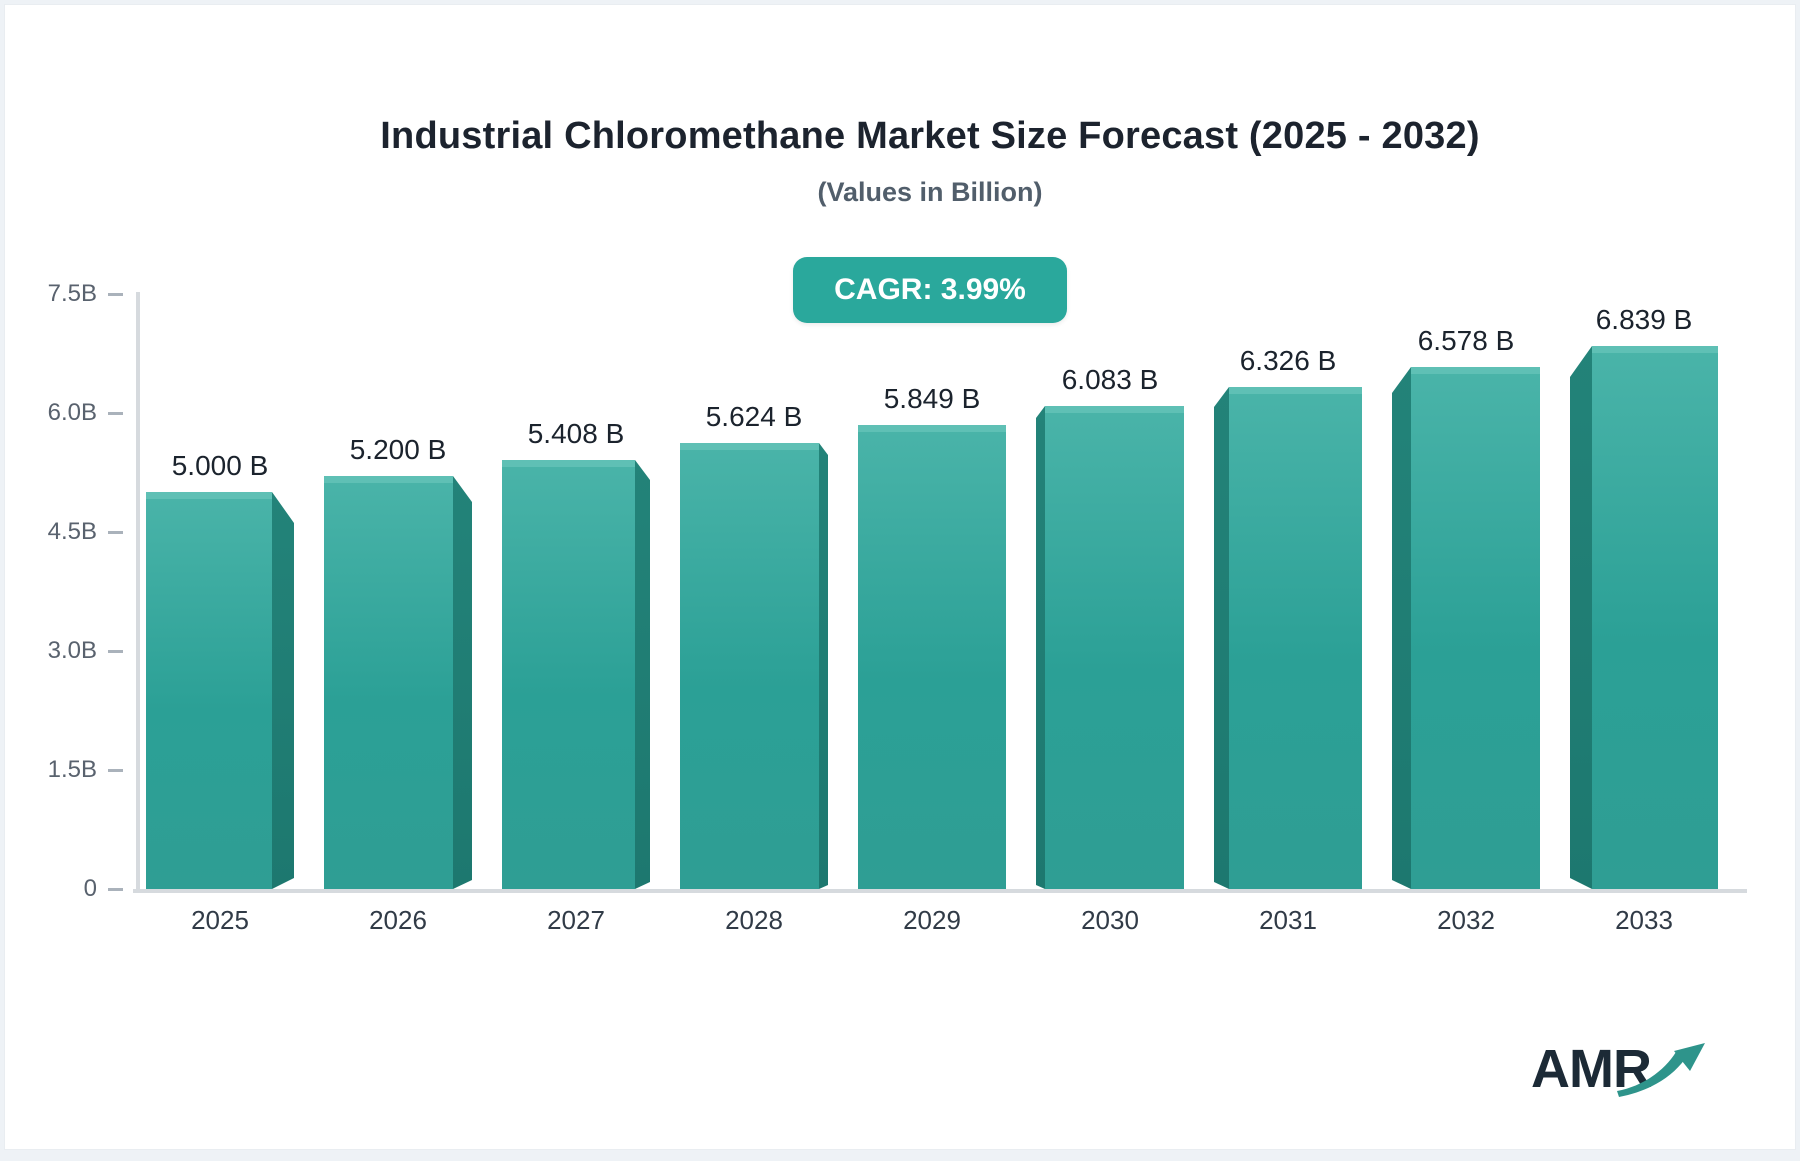 The image size is (1800, 1161). Describe the element at coordinates (72, 412) in the screenshot. I see `y-tick-label: 6.0B` at that location.